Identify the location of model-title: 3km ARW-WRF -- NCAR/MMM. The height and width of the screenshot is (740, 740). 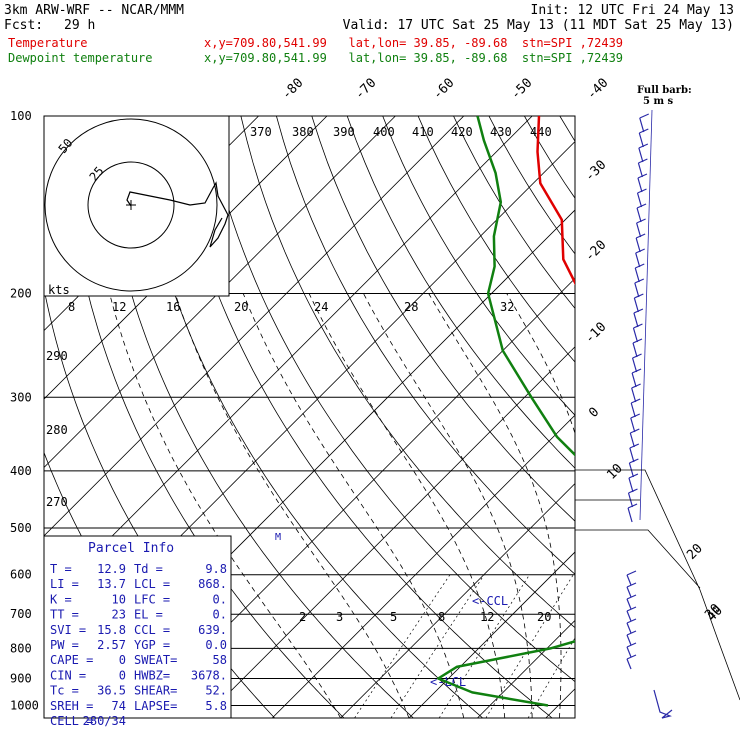
(94, 10).